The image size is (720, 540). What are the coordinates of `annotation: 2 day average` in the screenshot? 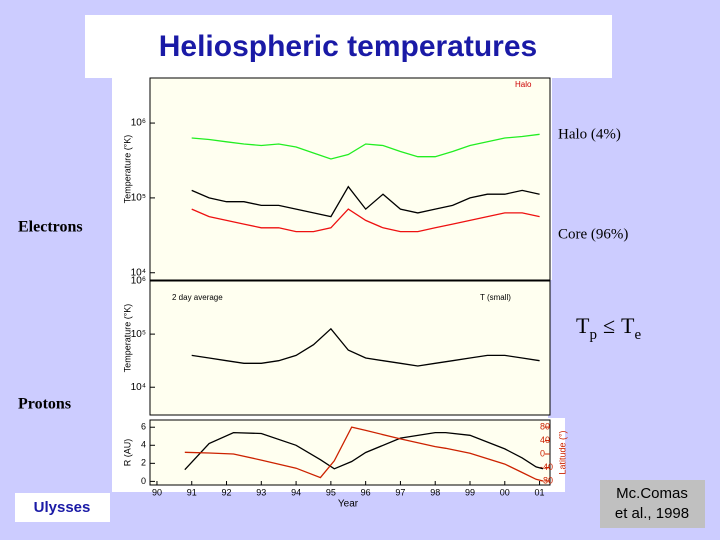 It's located at (197, 297).